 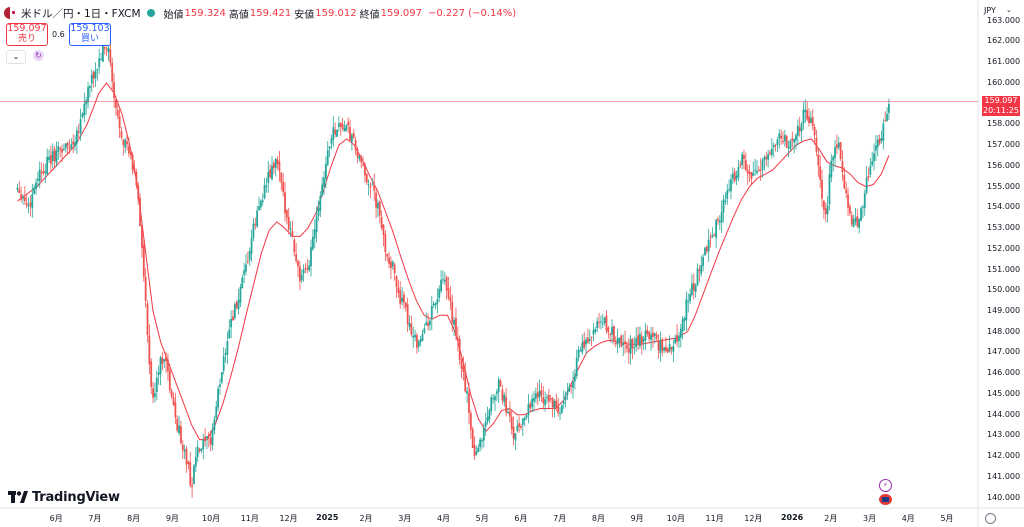 I want to click on currency-chevron-icon: ⌄, so click(x=1009, y=10).